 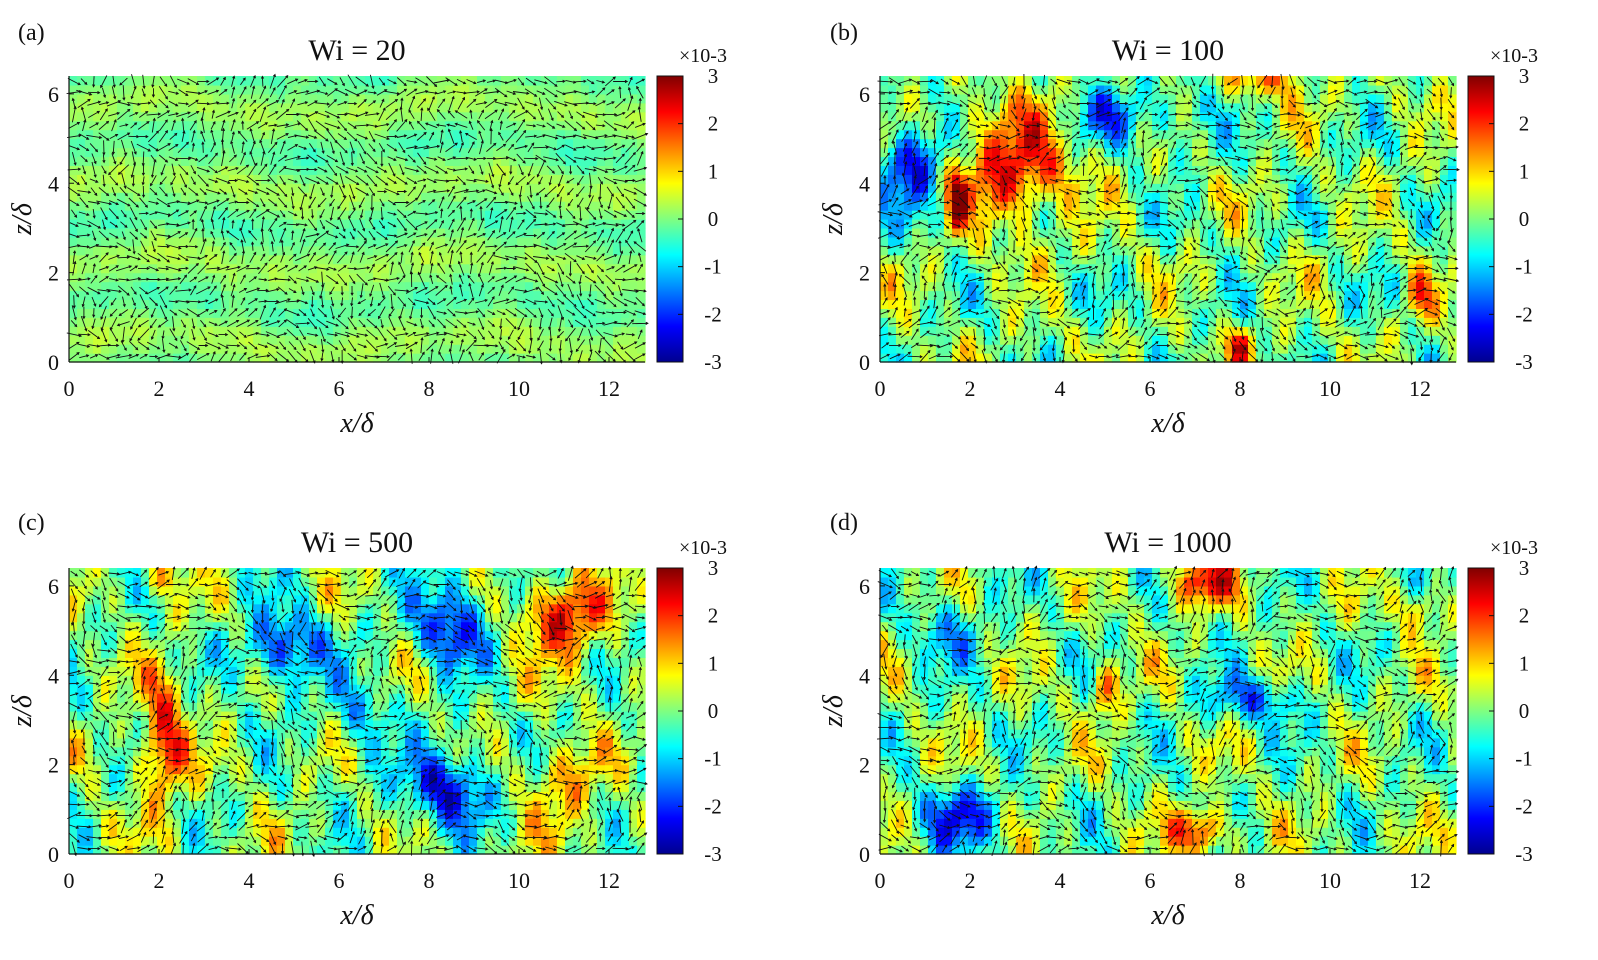 What do you see at coordinates (519, 388) in the screenshot?
I see `x-tick-label: 10` at bounding box center [519, 388].